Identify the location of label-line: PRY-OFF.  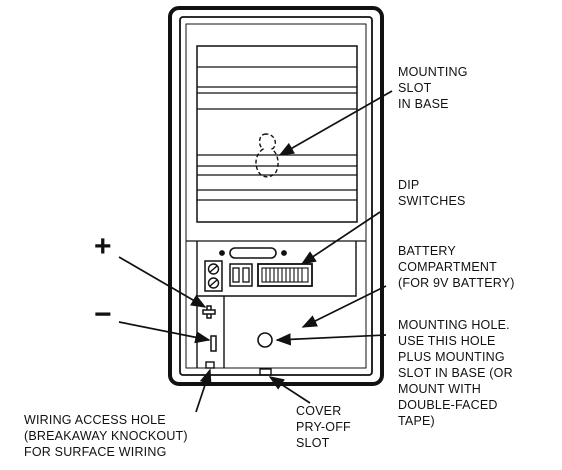
(323, 427).